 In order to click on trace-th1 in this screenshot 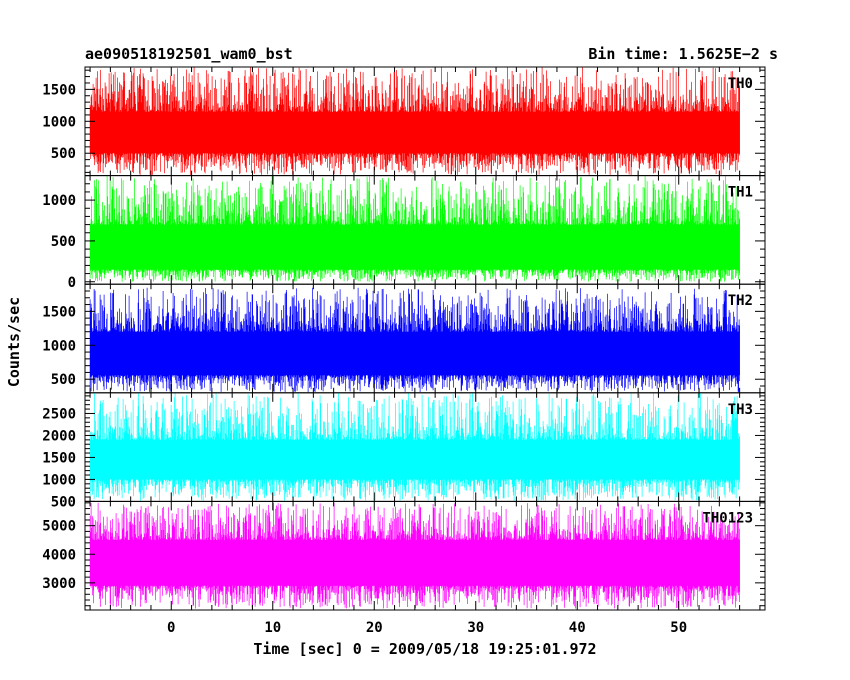, I will do `click(414, 228)`.